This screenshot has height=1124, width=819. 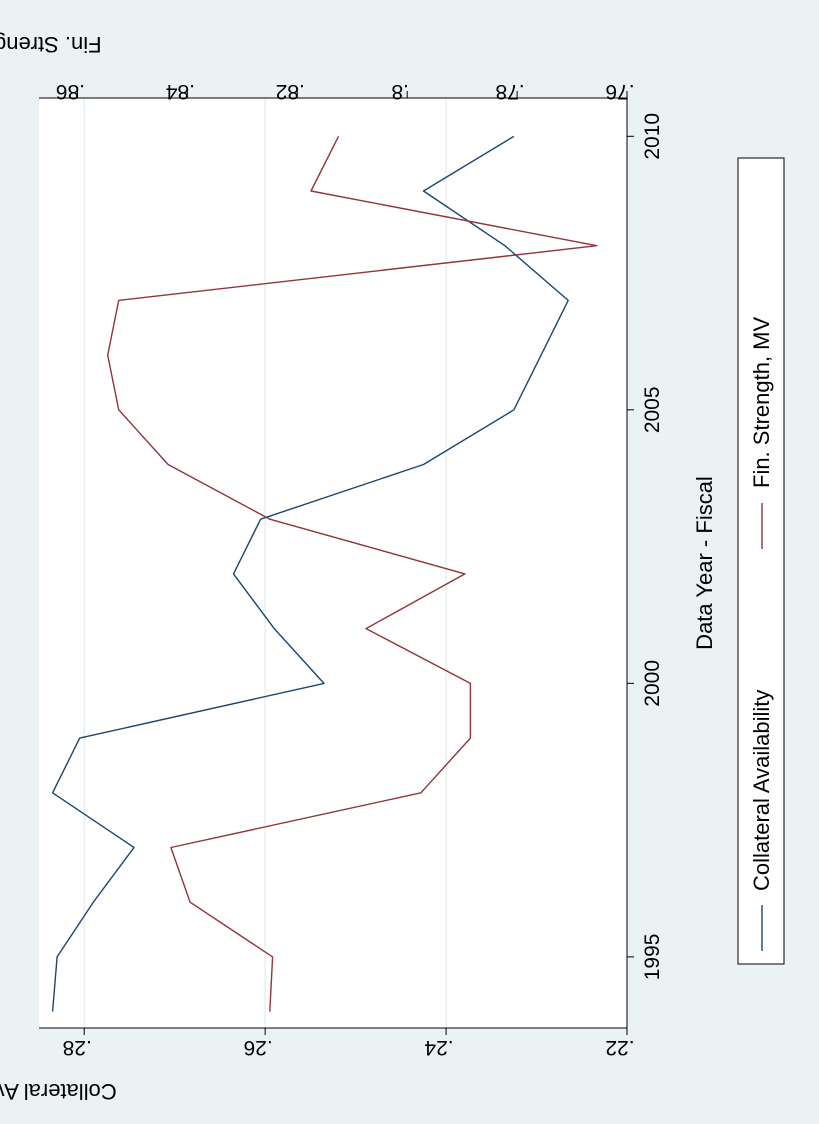 What do you see at coordinates (400, 91) in the screenshot?
I see `right-y-tick-label: .8` at bounding box center [400, 91].